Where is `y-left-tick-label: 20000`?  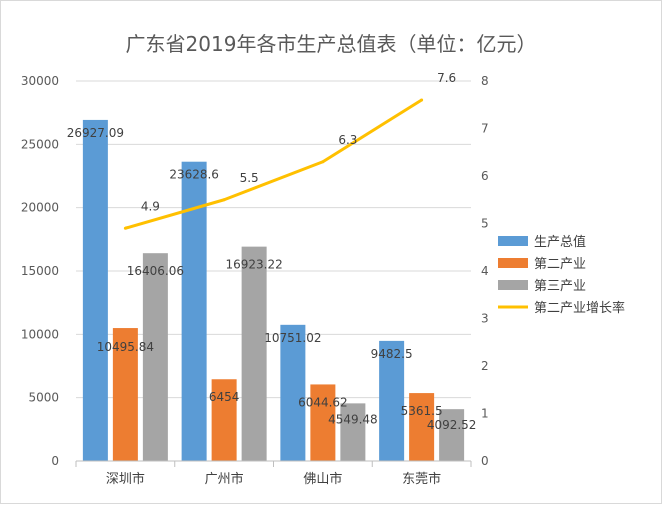
y-left-tick-label: 20000 is located at coordinates (40, 208).